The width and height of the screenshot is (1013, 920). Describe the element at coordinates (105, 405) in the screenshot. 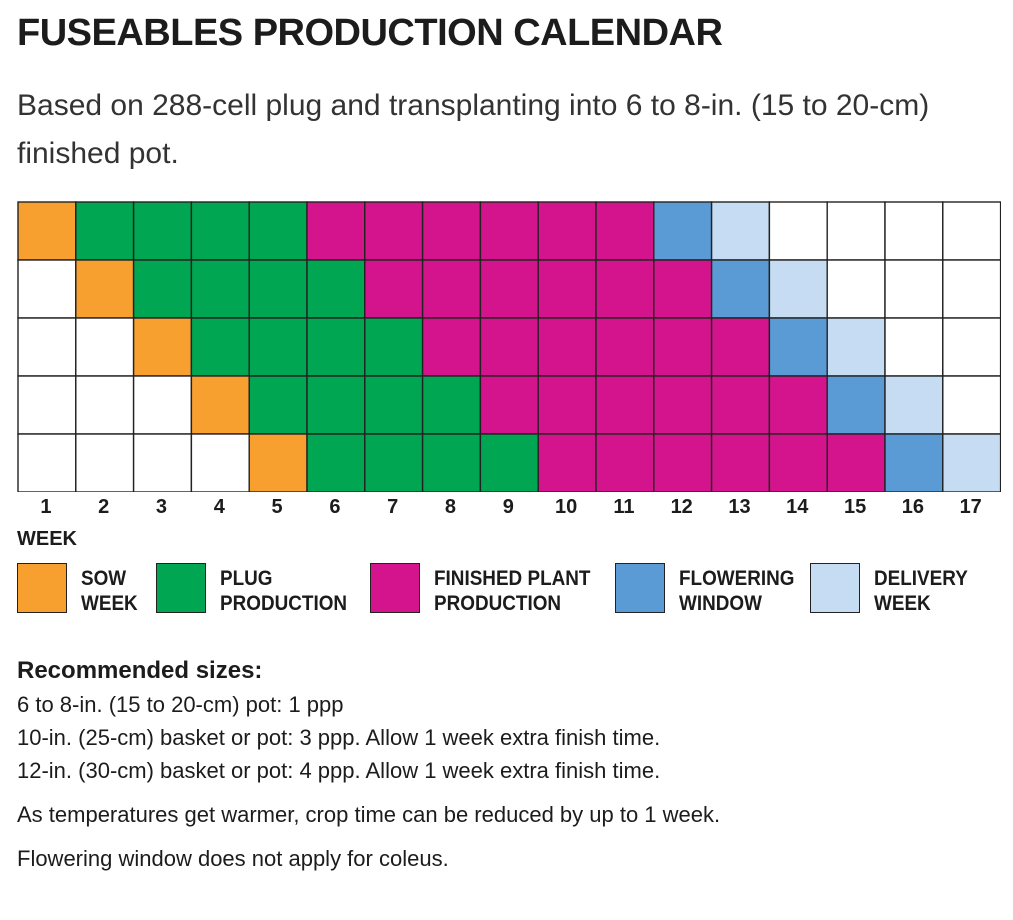

I see `cell-row4-week2-empty` at that location.